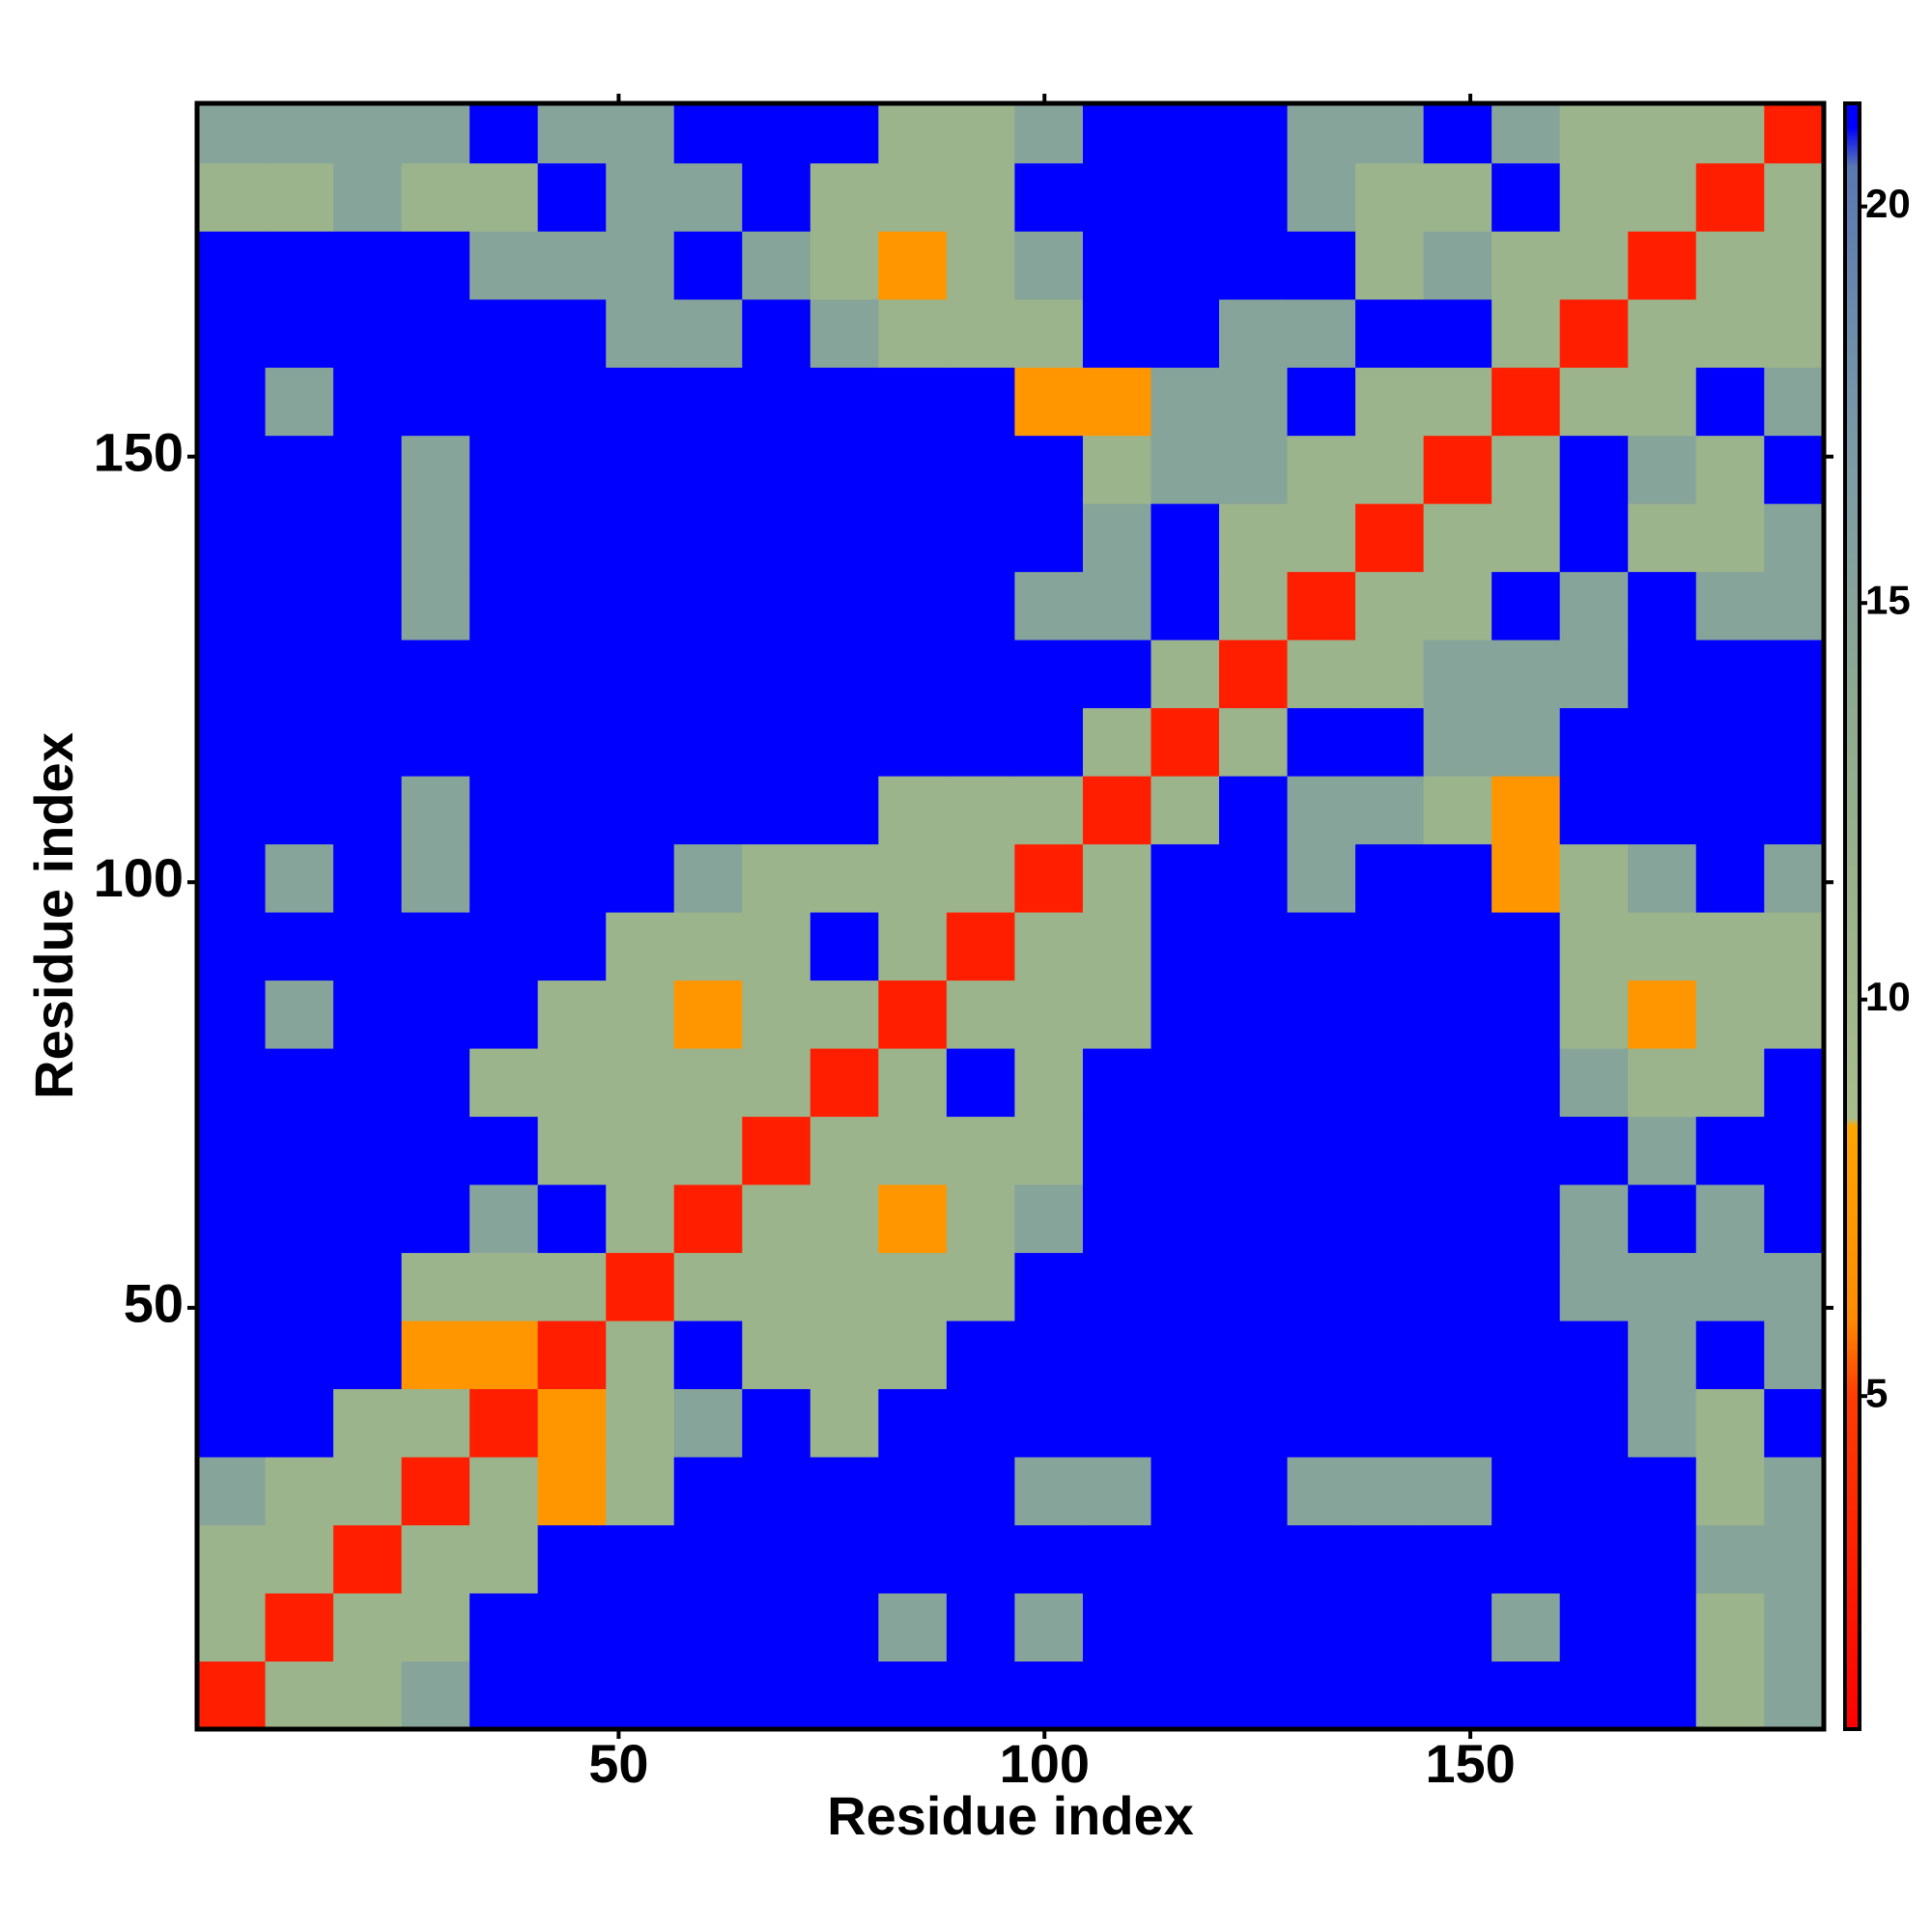 The width and height of the screenshot is (1932, 1932). I want to click on y-tick-label: 150, so click(139, 451).